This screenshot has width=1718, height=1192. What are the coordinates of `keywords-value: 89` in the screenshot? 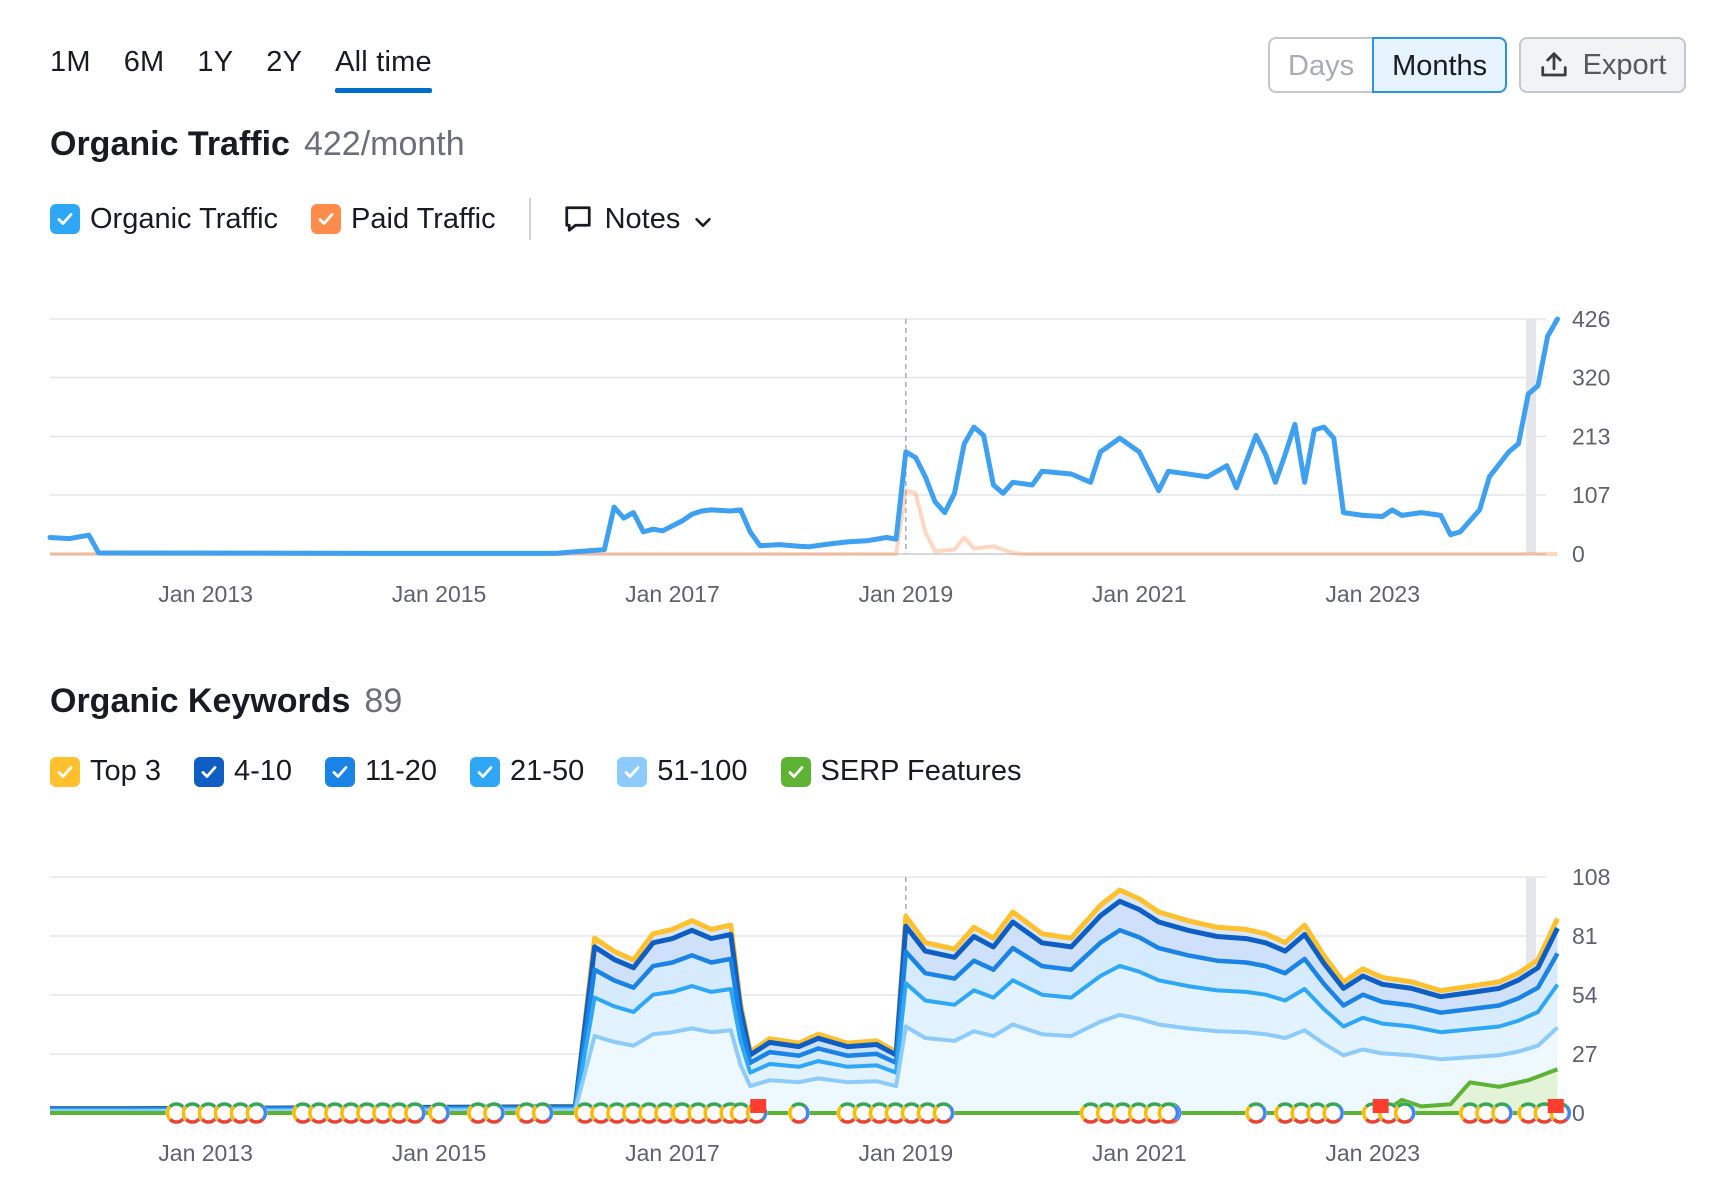 It's located at (383, 701).